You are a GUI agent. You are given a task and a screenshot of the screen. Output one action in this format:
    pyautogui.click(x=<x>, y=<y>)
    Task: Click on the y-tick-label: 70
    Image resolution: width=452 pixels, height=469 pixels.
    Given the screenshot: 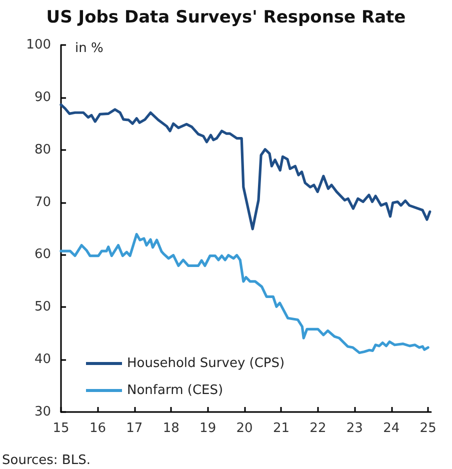 What is the action you would take?
    pyautogui.click(x=42, y=202)
    